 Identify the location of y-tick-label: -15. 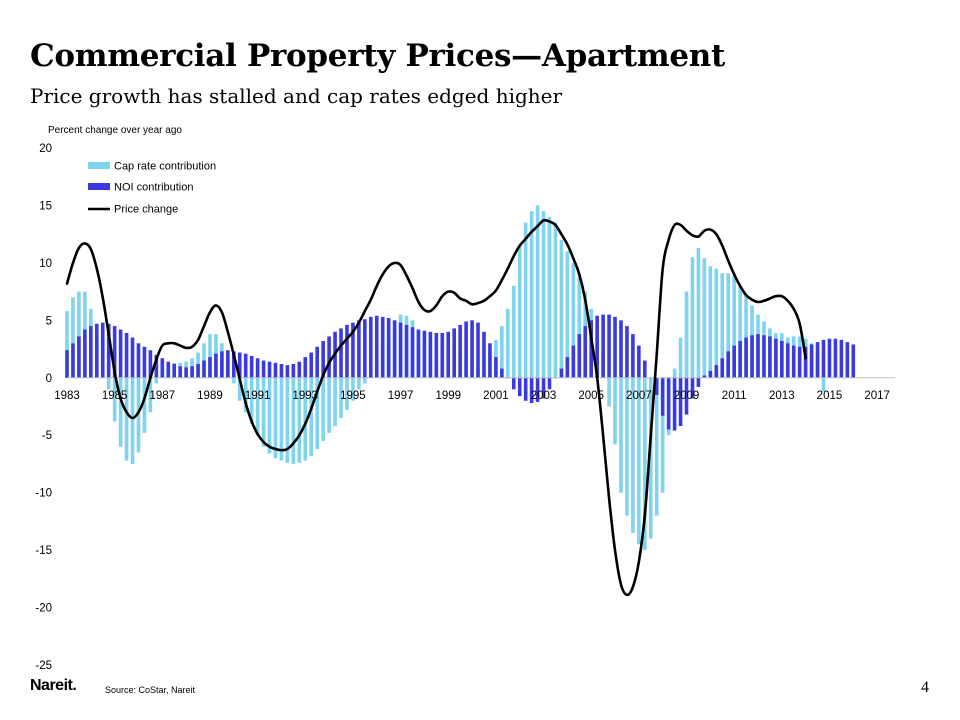
(43, 551).